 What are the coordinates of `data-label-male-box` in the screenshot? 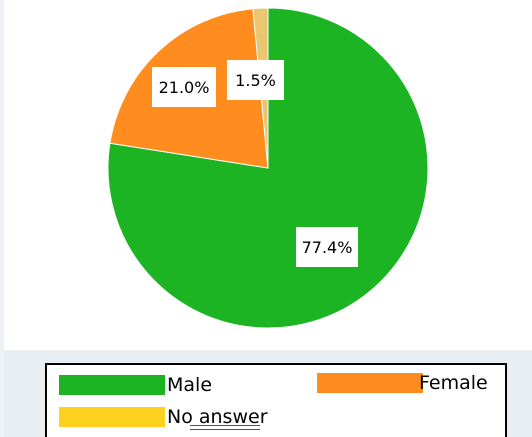 It's located at (327, 247).